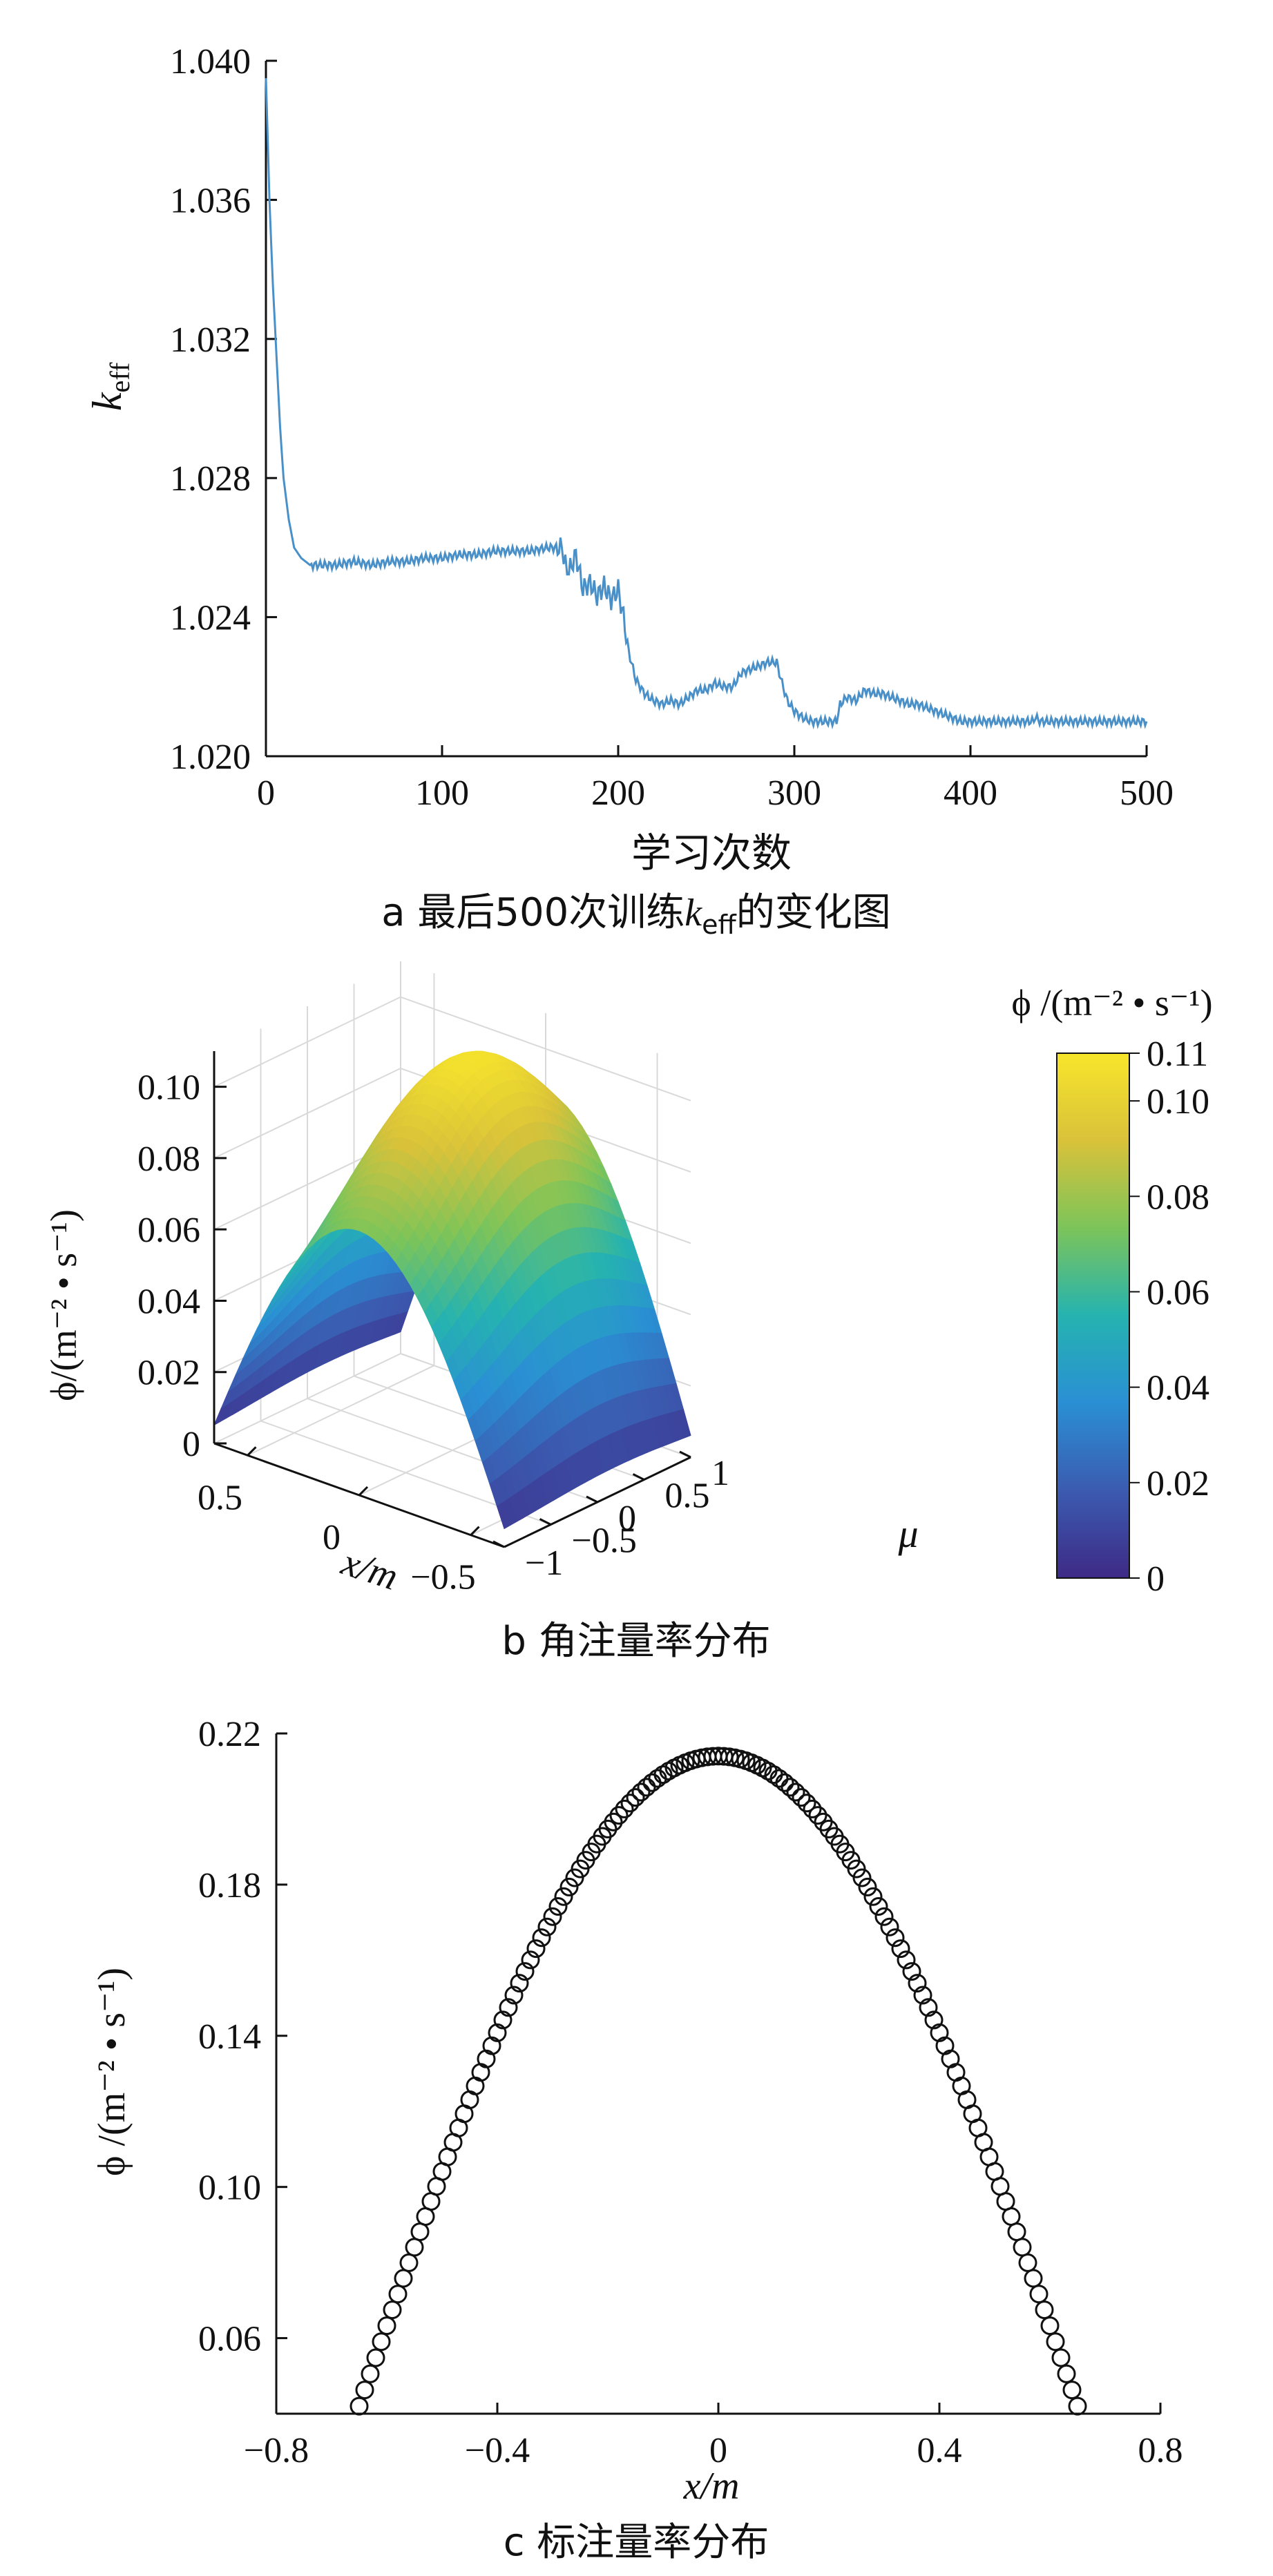 This screenshot has height=2576, width=1273. What do you see at coordinates (452, 1290) in the screenshot?
I see `angular-flux-surface` at bounding box center [452, 1290].